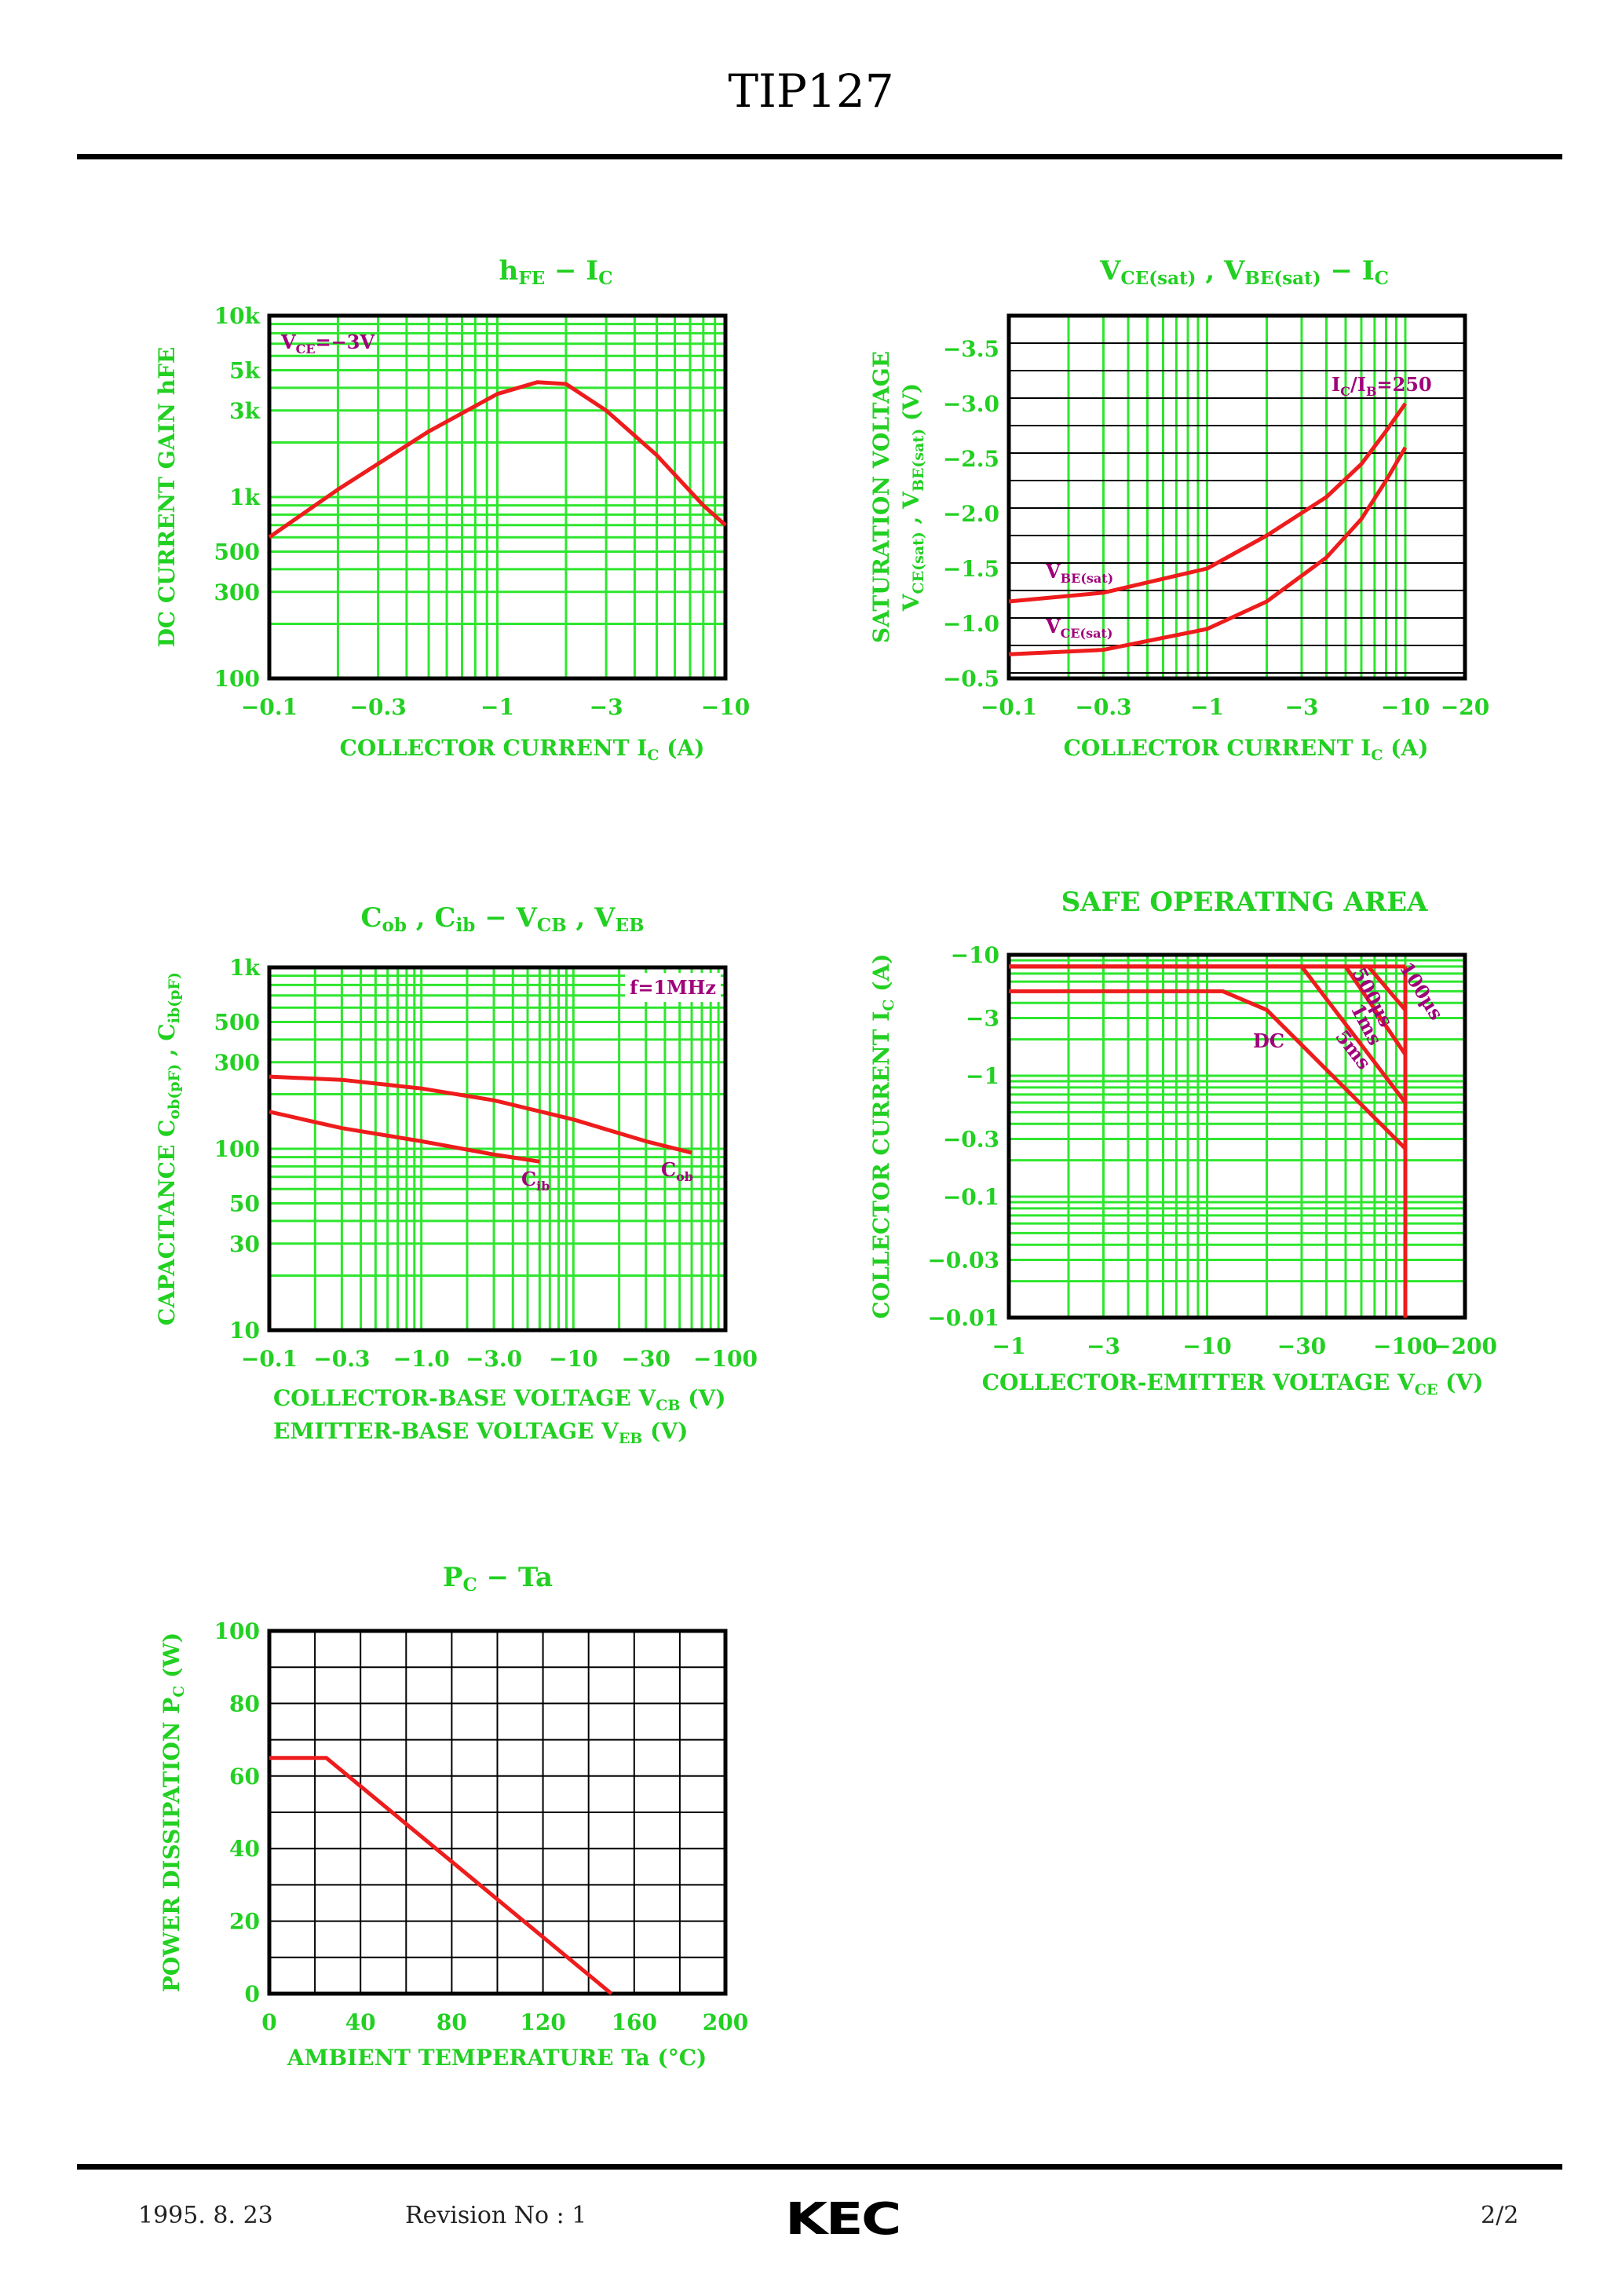  What do you see at coordinates (1078, 628) in the screenshot?
I see `annotation-label: VCE(sat)` at bounding box center [1078, 628].